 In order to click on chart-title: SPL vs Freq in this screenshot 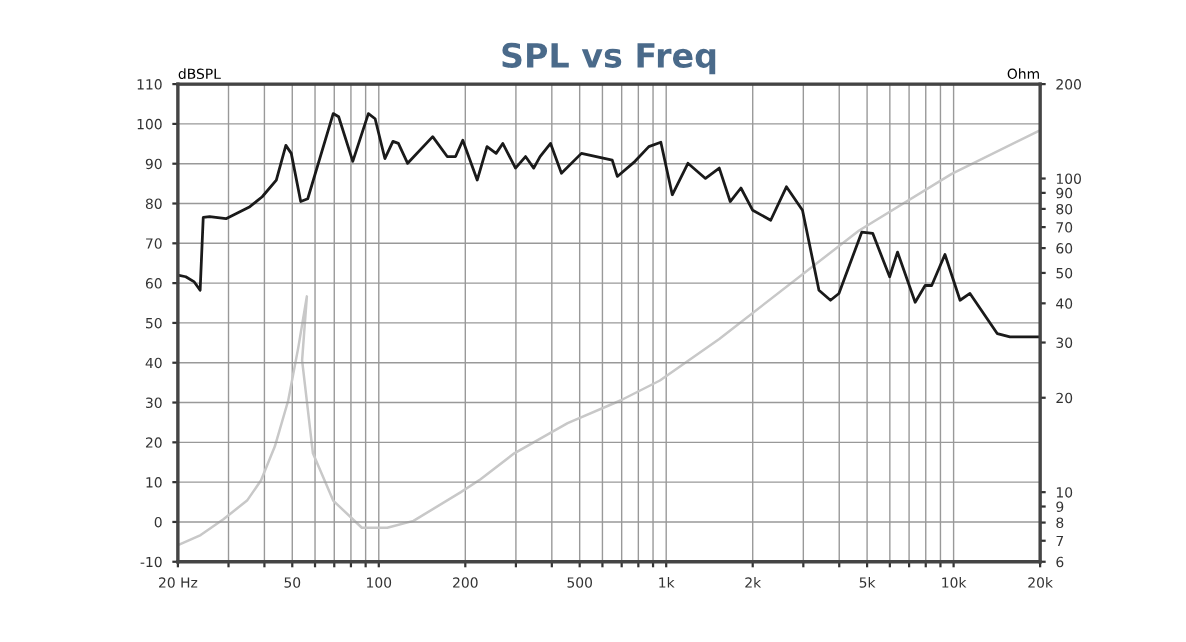, I will do `click(609, 58)`.